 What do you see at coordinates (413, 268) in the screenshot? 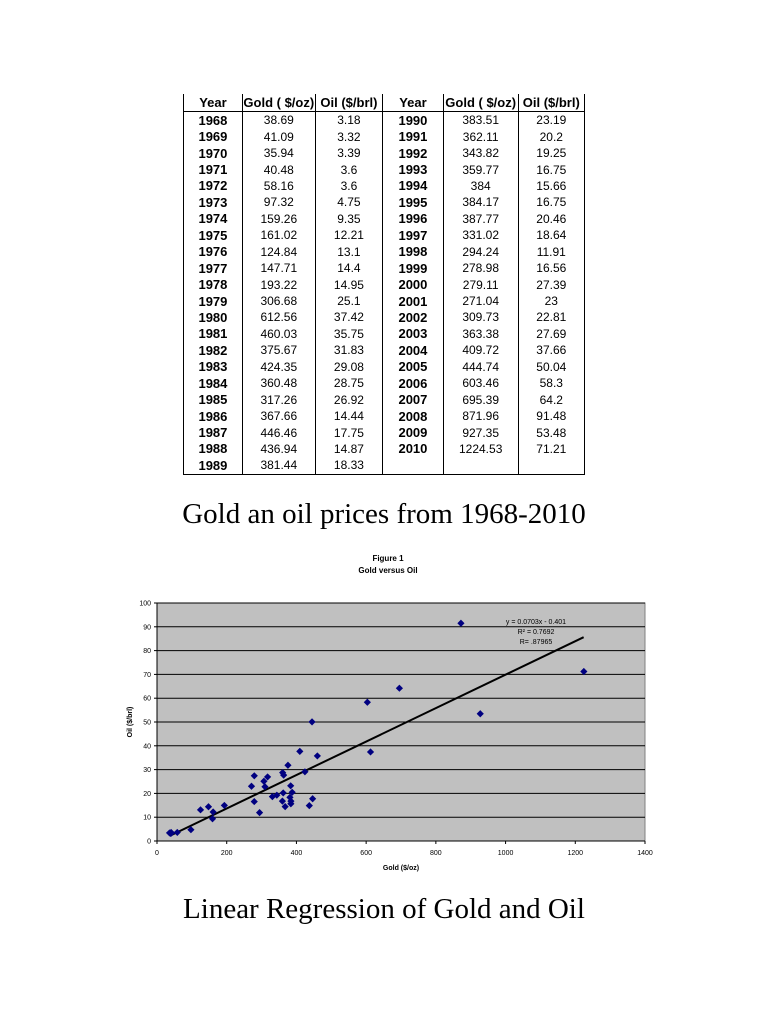
I see `year-cell: 1999` at bounding box center [413, 268].